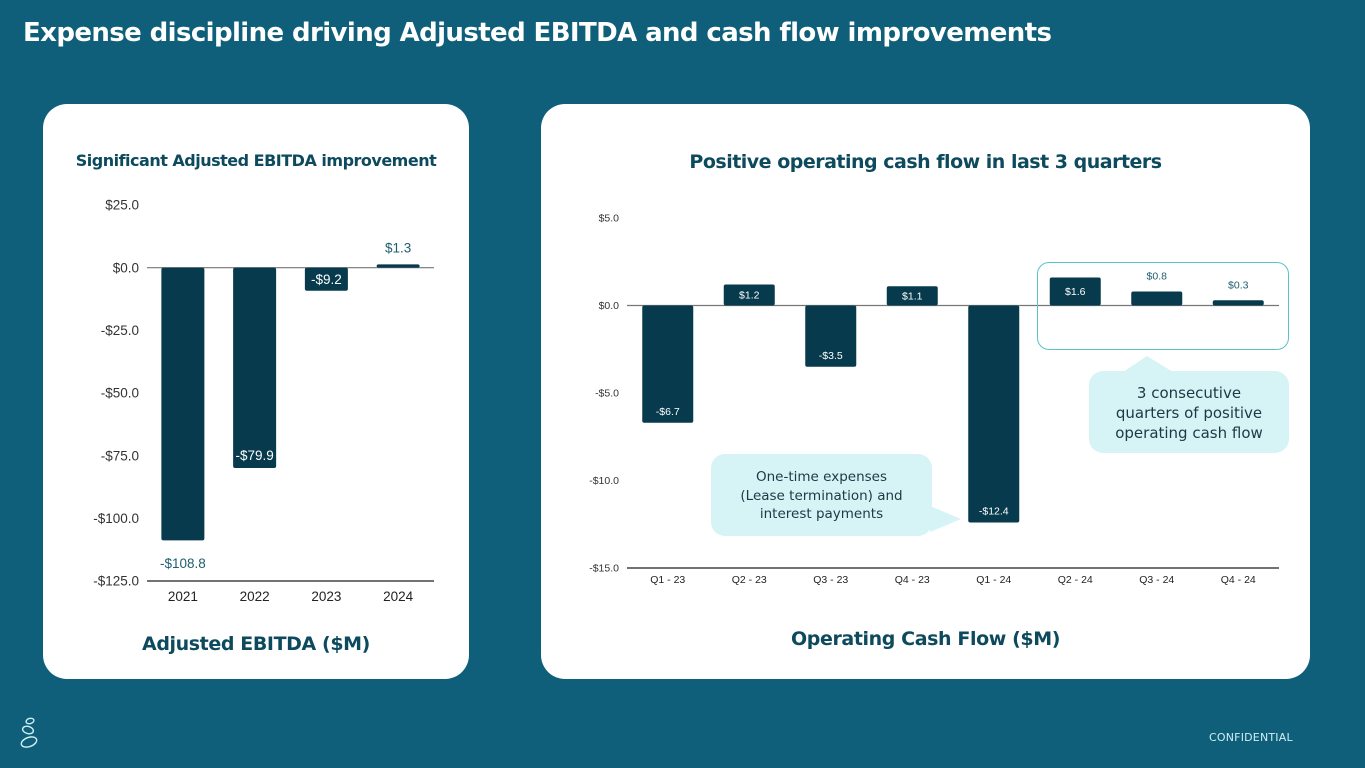 The height and width of the screenshot is (768, 1365). What do you see at coordinates (994, 512) in the screenshot?
I see `data-label: -$12.4` at bounding box center [994, 512].